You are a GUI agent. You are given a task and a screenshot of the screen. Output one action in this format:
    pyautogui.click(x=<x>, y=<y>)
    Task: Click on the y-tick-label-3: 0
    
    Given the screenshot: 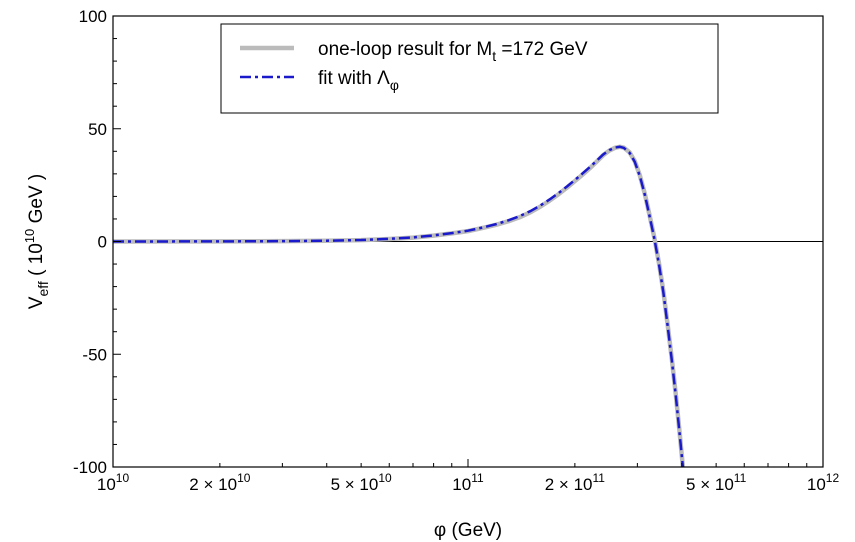 What is the action you would take?
    pyautogui.click(x=102, y=242)
    